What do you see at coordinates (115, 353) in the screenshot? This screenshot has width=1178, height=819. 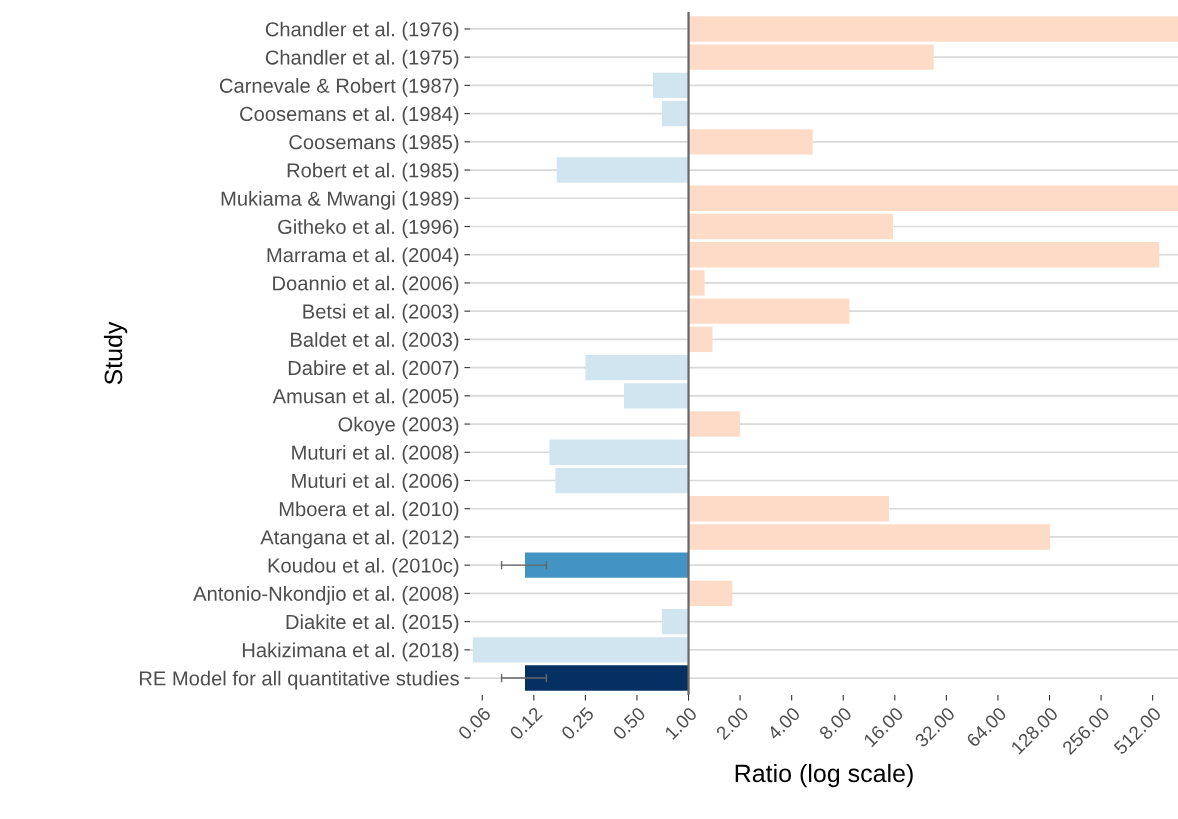 I see `y-axis-title: Study` at bounding box center [115, 353].